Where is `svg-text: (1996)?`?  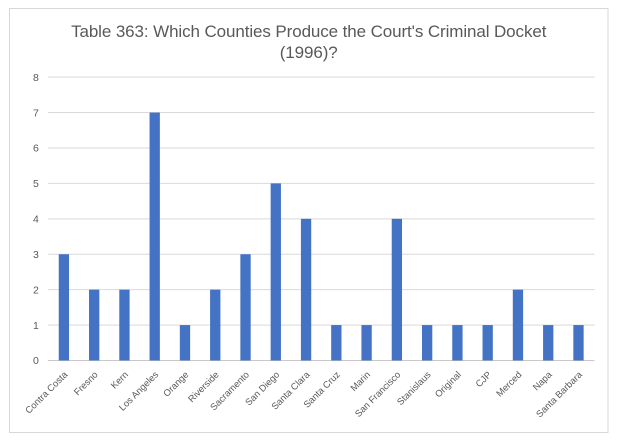
svg-text: (1996)? is located at coordinates (309, 52).